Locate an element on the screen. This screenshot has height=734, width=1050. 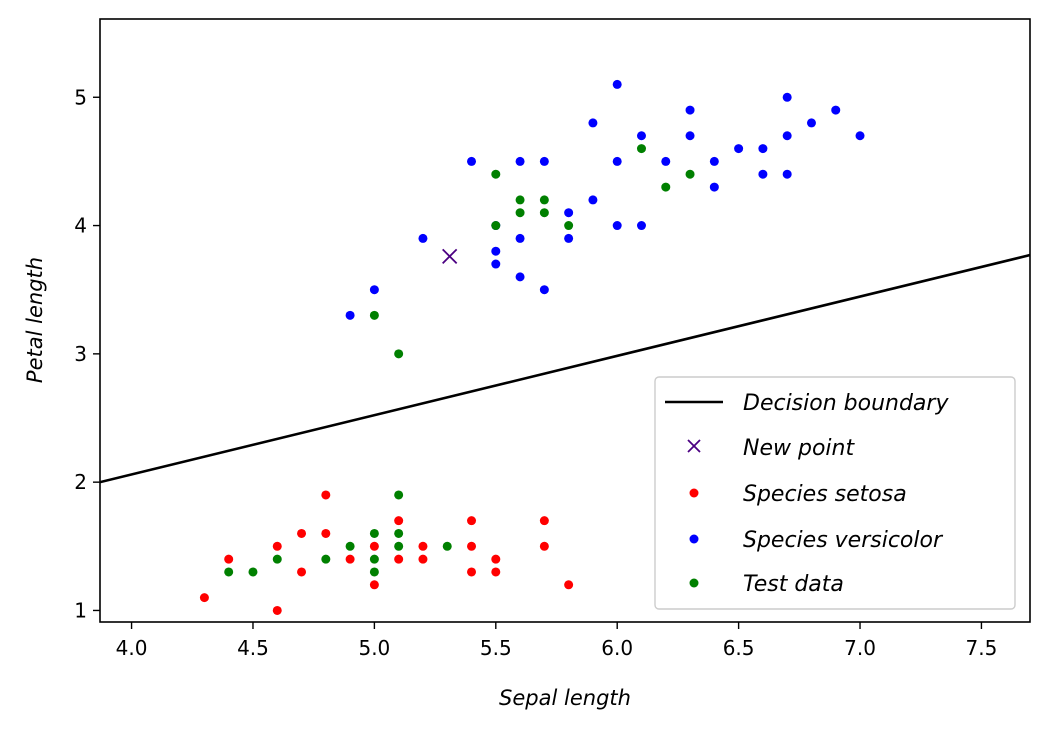
y-axis-ticks: 1 2 3 4 5 is located at coordinates (87, 353).